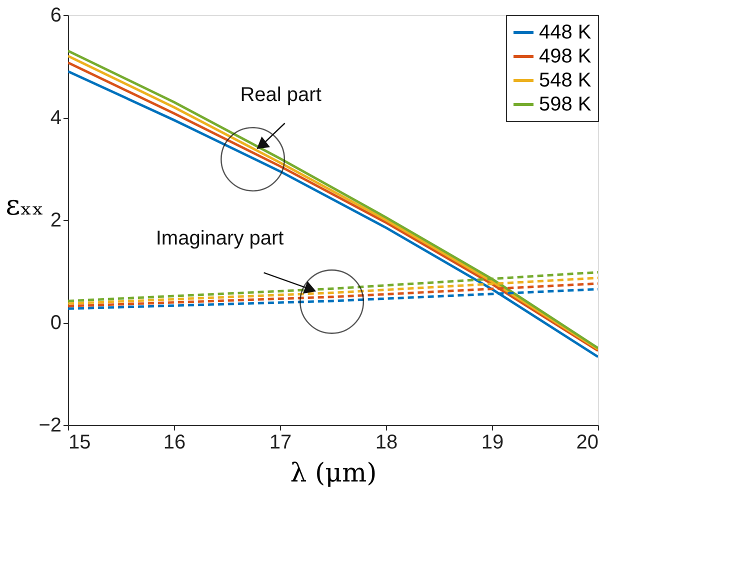 The image size is (730, 564). Describe the element at coordinates (174, 443) in the screenshot. I see `x-tick-label: 16` at that location.